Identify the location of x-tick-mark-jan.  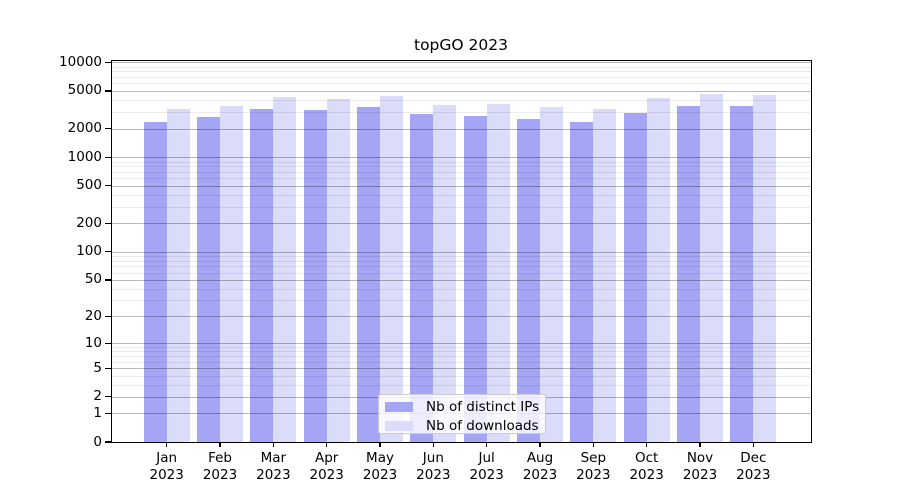
(167, 444).